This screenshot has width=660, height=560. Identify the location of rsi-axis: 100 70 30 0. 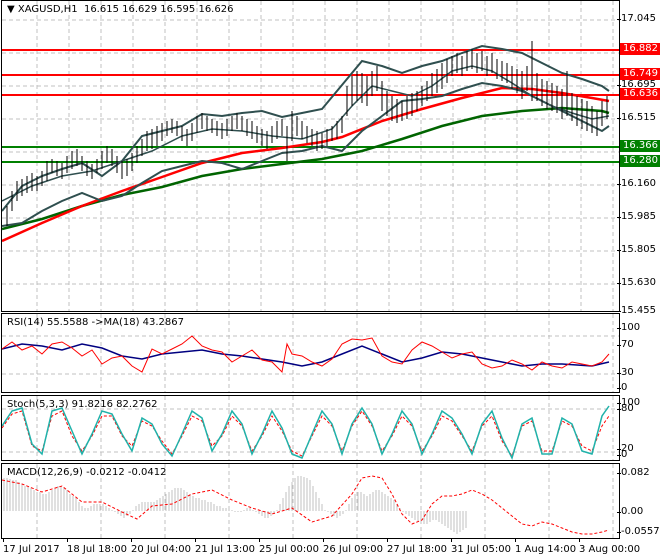
(638, 353).